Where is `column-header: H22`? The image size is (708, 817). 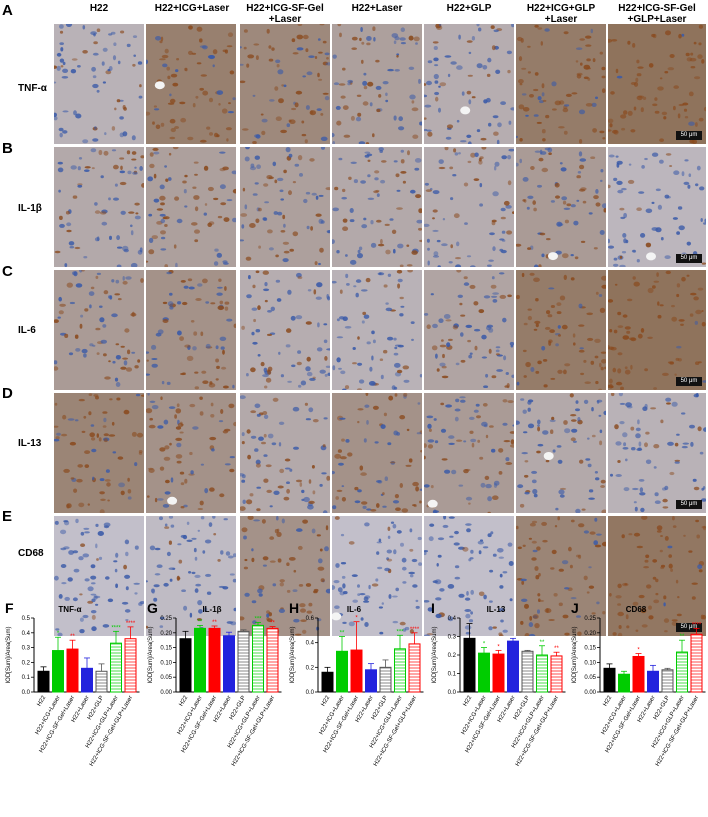 column-header: H22 is located at coordinates (99, 8).